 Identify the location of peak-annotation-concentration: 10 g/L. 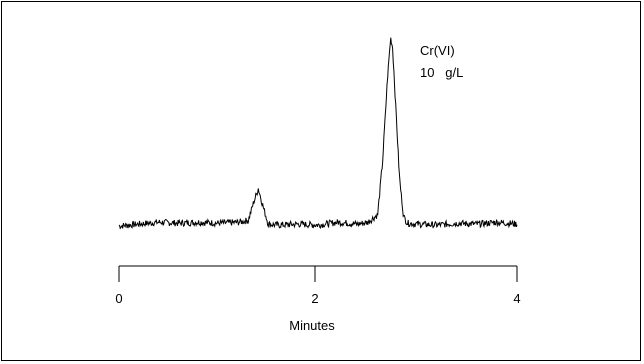
(441, 72).